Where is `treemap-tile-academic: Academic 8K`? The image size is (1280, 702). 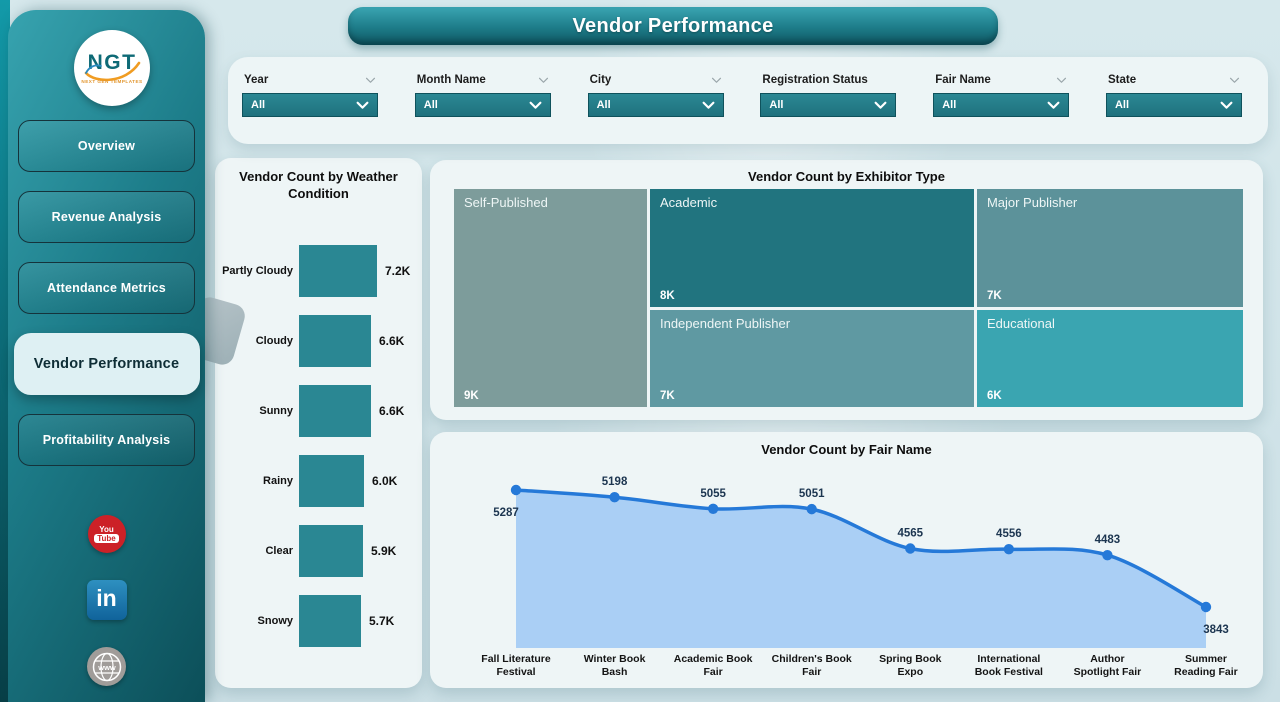
treemap-tile-academic: Academic 8K is located at coordinates (811, 248).